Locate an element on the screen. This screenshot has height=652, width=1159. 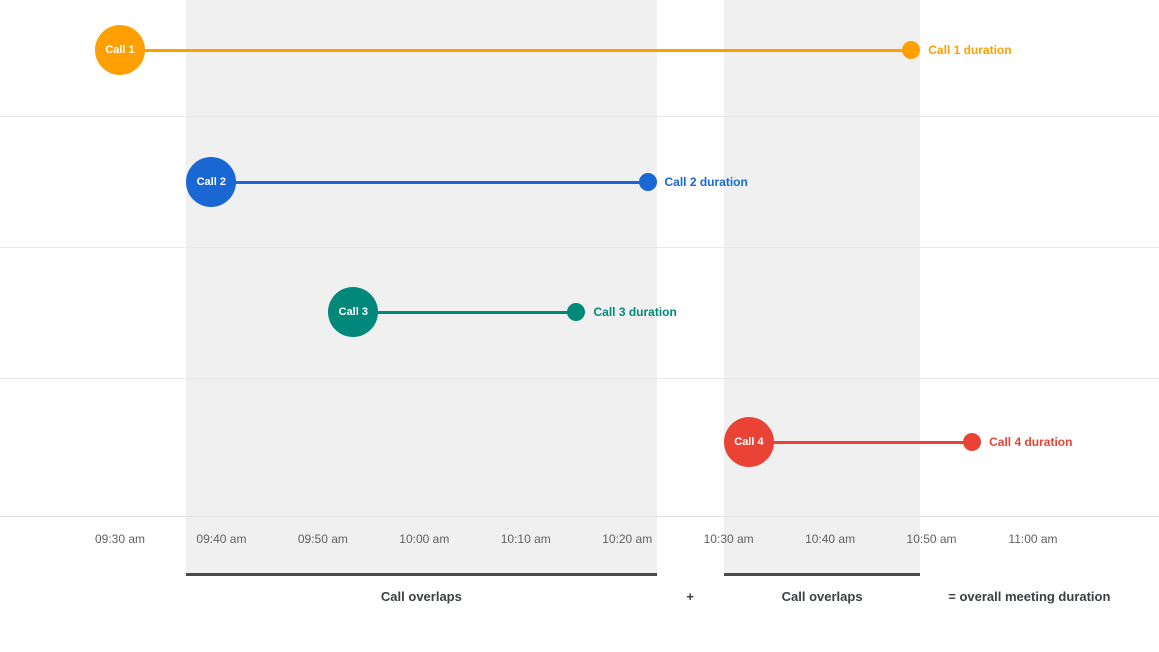
time-tick-label: 10:00 am is located at coordinates (424, 539).